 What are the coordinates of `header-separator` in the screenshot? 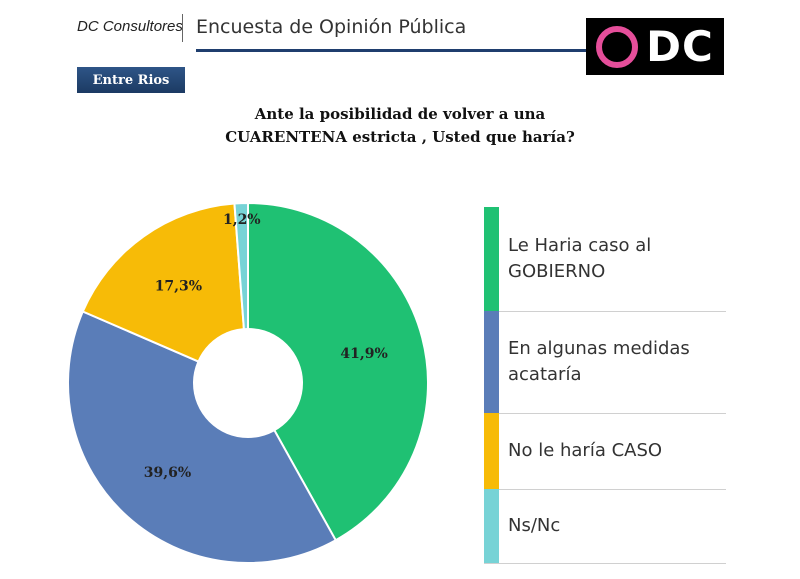 It's located at (182, 28).